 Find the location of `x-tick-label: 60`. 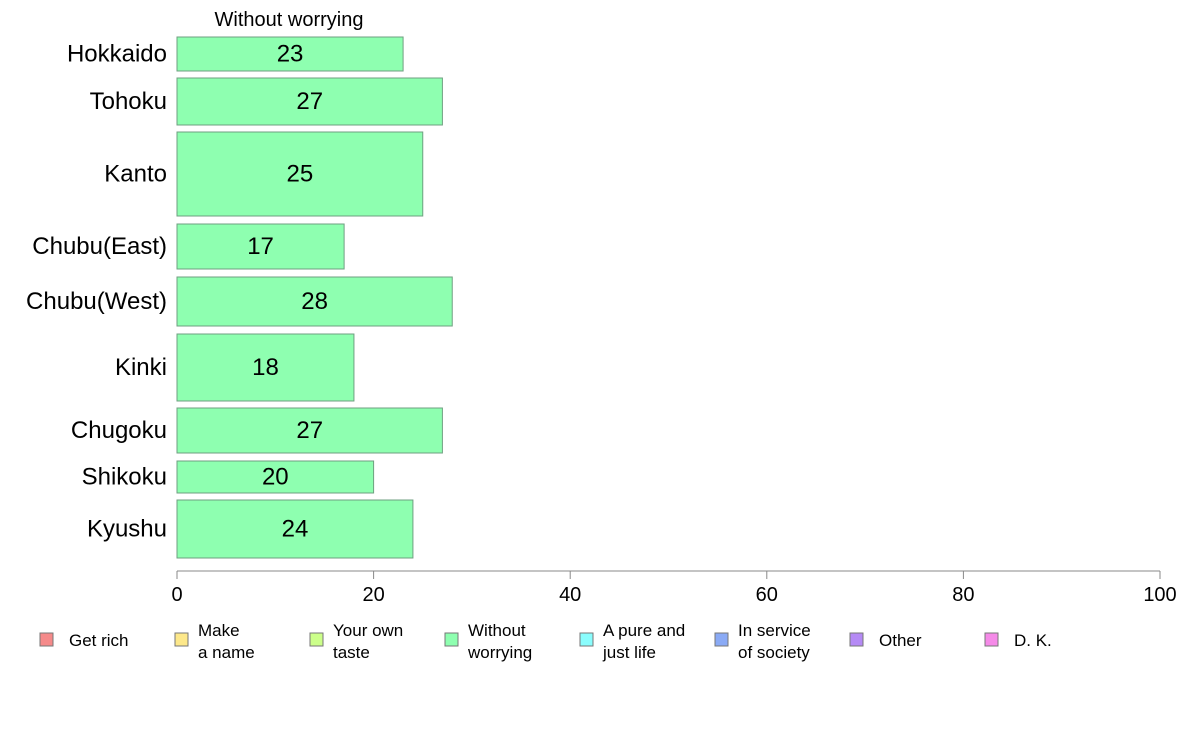

x-tick-label: 60 is located at coordinates (767, 595).